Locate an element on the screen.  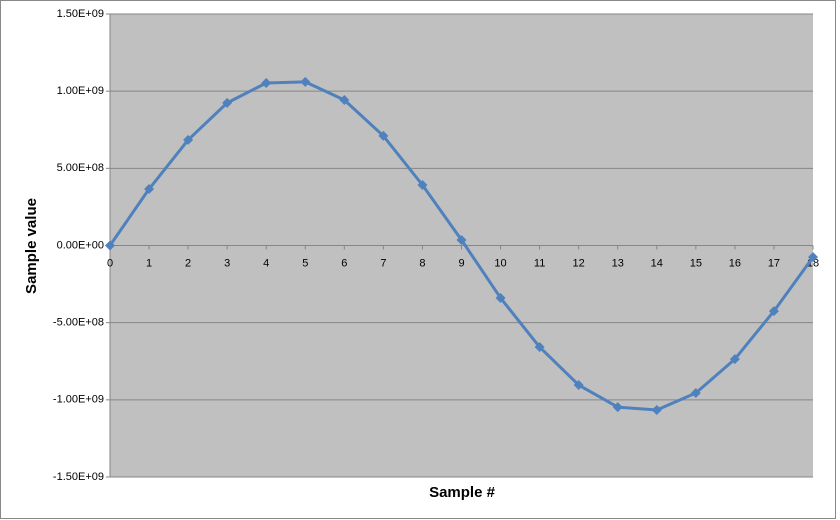
x-tick-label: 14 is located at coordinates (657, 263).